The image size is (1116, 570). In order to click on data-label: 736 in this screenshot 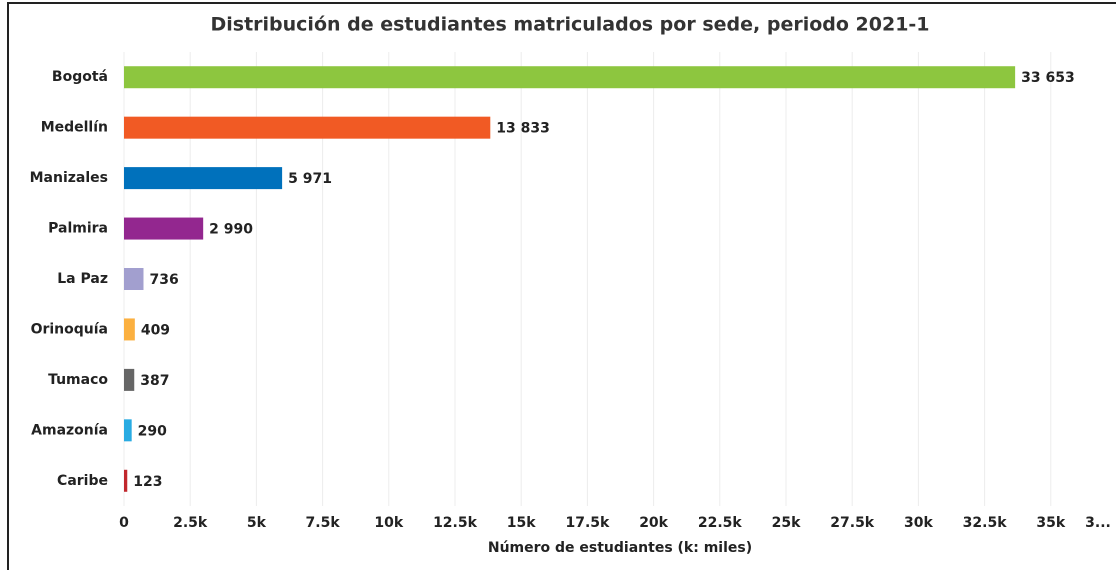, I will do `click(163, 280)`.